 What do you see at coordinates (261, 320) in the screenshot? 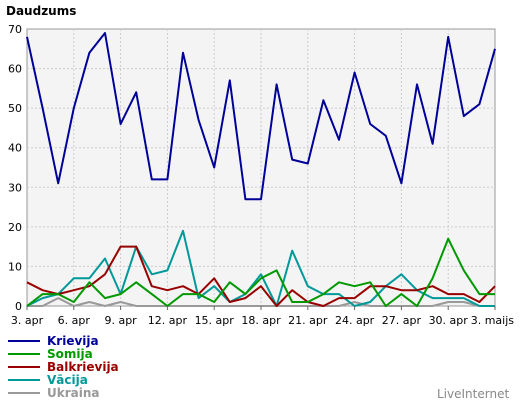
I see `x-tick-label: 18. apr` at bounding box center [261, 320].